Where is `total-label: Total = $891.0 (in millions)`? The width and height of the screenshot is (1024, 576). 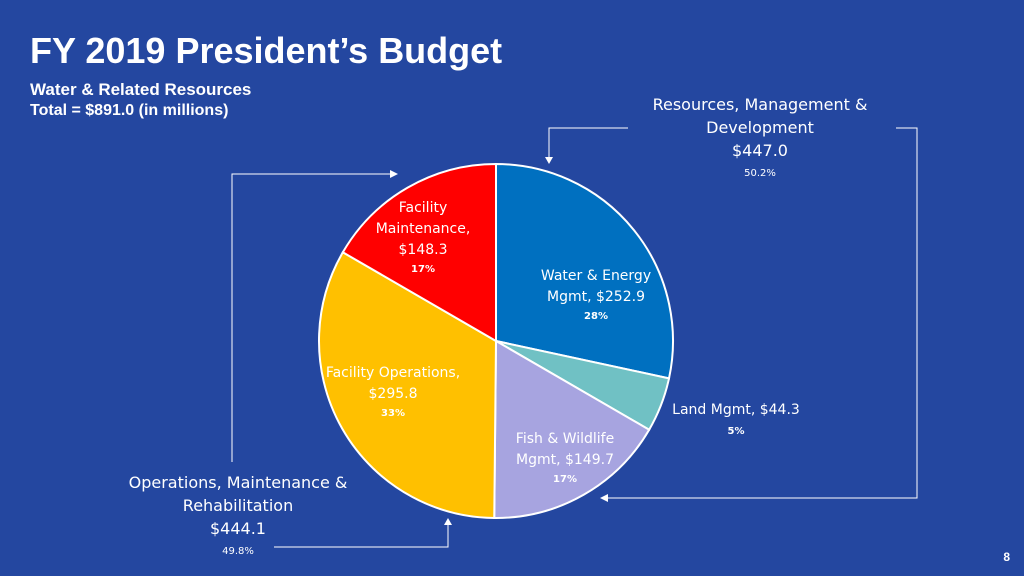
total-label: Total = $891.0 (in millions) is located at coordinates (129, 110).